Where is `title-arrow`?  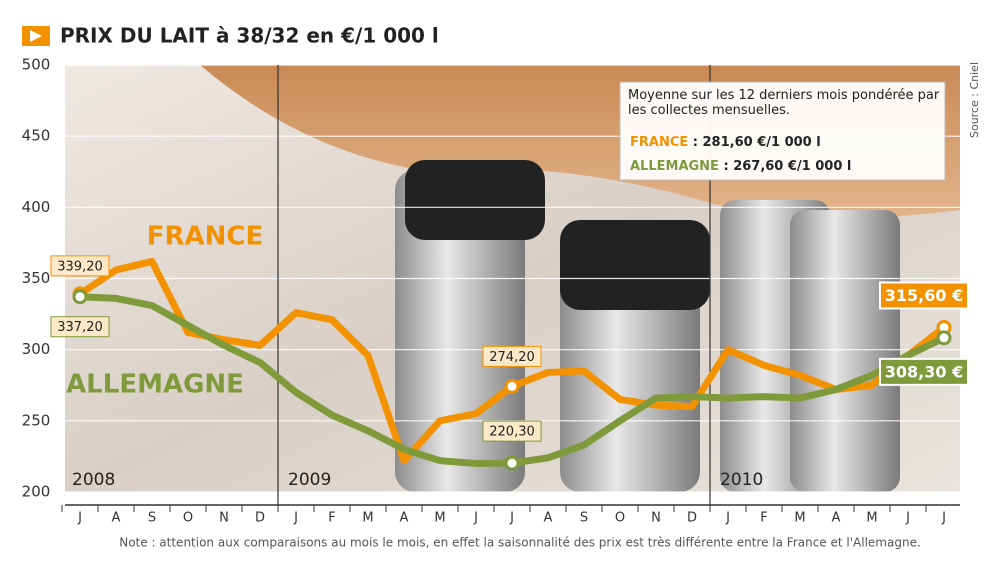
title-arrow is located at coordinates (36, 36).